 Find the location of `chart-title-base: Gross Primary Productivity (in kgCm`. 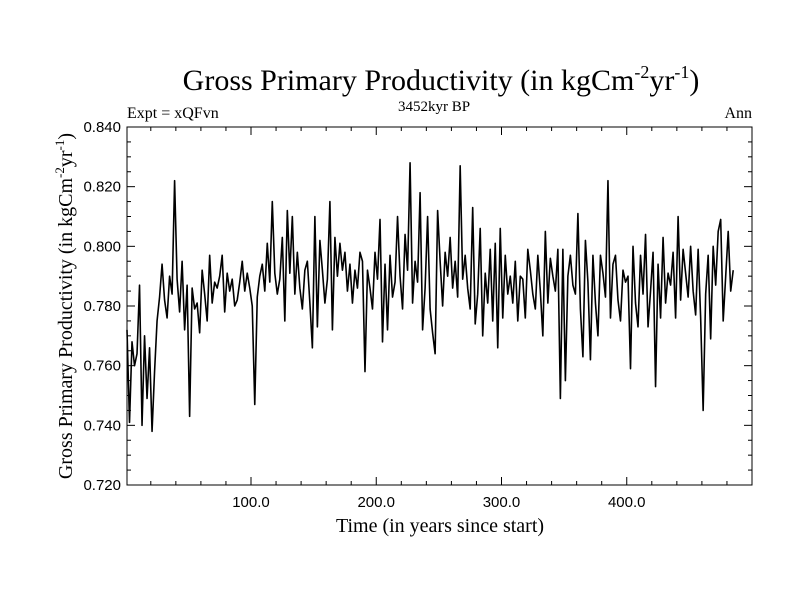

chart-title-base: Gross Primary Productivity (in kgCm is located at coordinates (409, 80).